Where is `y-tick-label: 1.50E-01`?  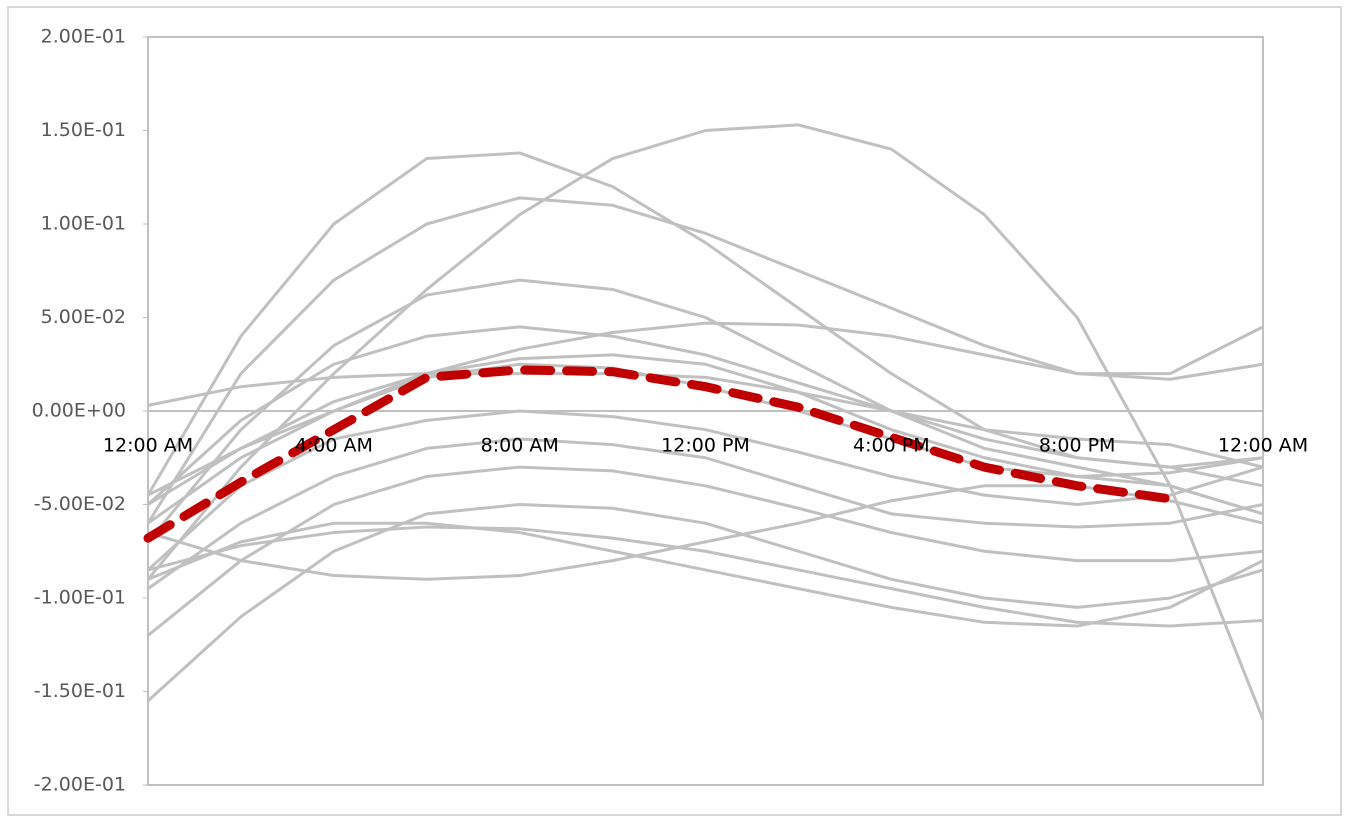 y-tick-label: 1.50E-01 is located at coordinates (83, 130).